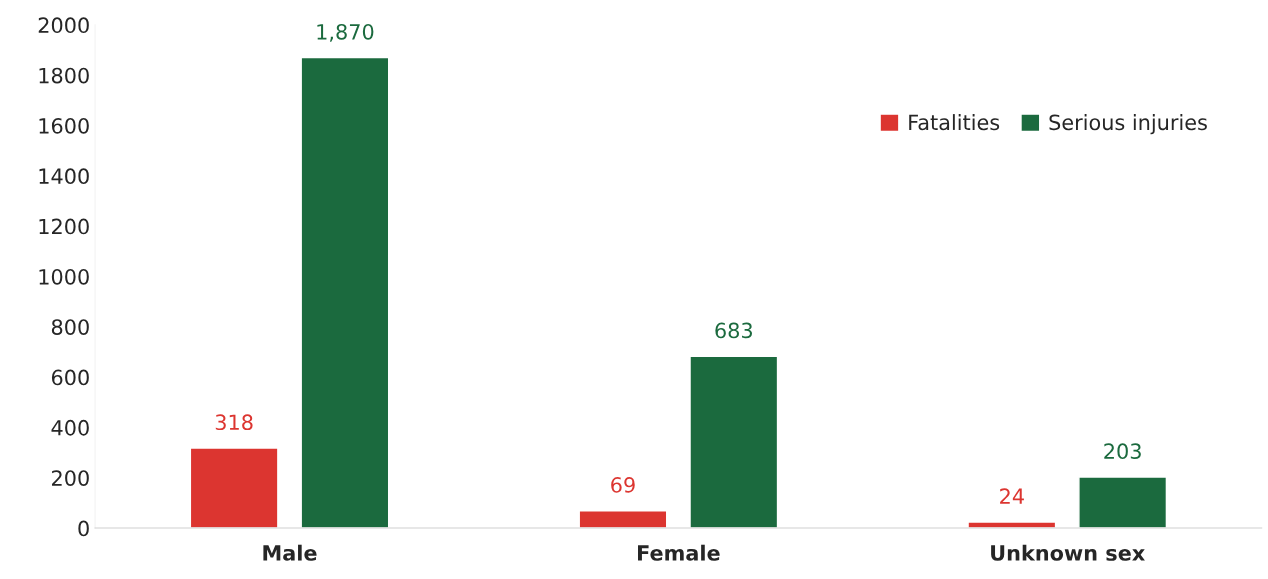 This screenshot has height=579, width=1268. What do you see at coordinates (1128, 124) in the screenshot?
I see `legend-label: Serious injuries` at bounding box center [1128, 124].